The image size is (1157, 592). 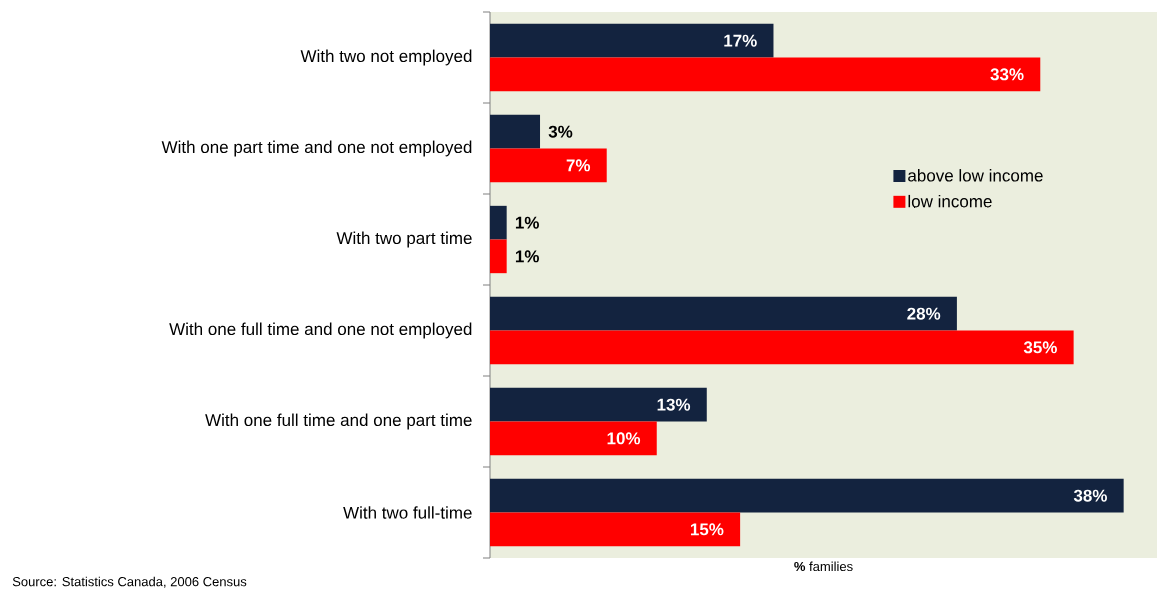 What do you see at coordinates (975, 175) in the screenshot?
I see `legend-label: above low income` at bounding box center [975, 175].